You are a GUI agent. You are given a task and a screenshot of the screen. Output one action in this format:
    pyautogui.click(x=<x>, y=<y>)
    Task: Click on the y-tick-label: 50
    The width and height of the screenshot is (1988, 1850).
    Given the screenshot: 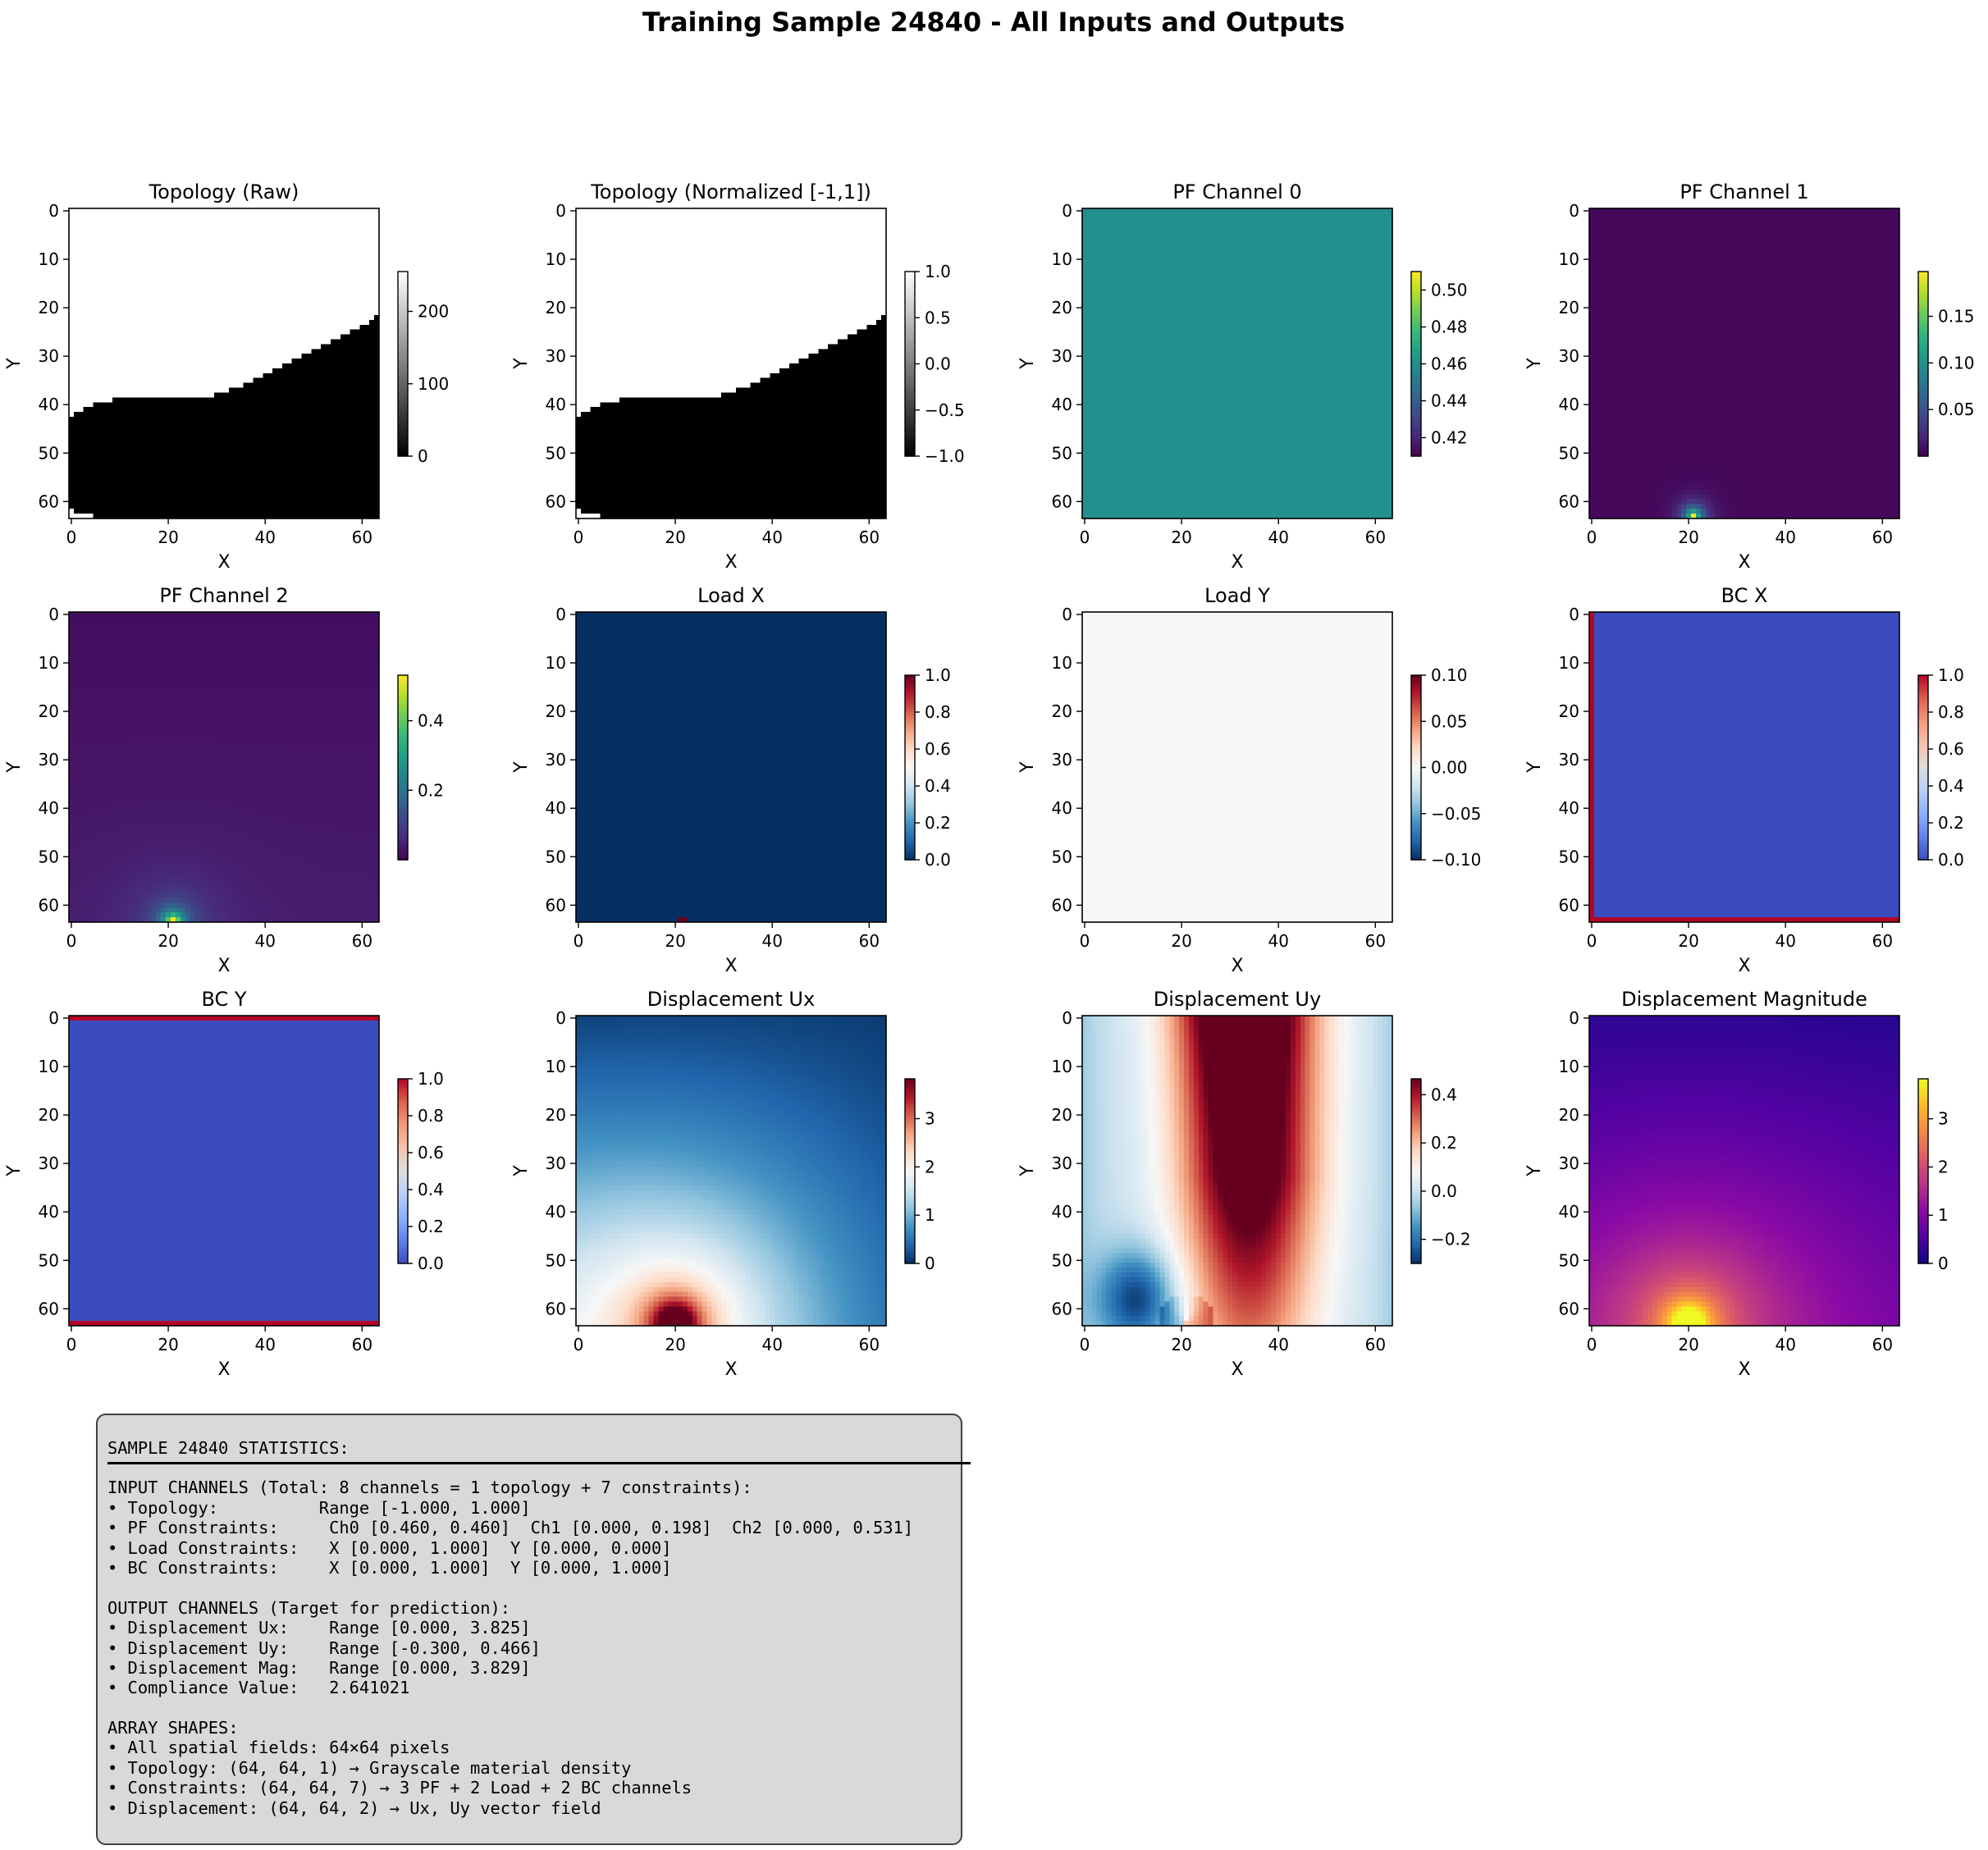 What is the action you would take?
    pyautogui.click(x=49, y=453)
    